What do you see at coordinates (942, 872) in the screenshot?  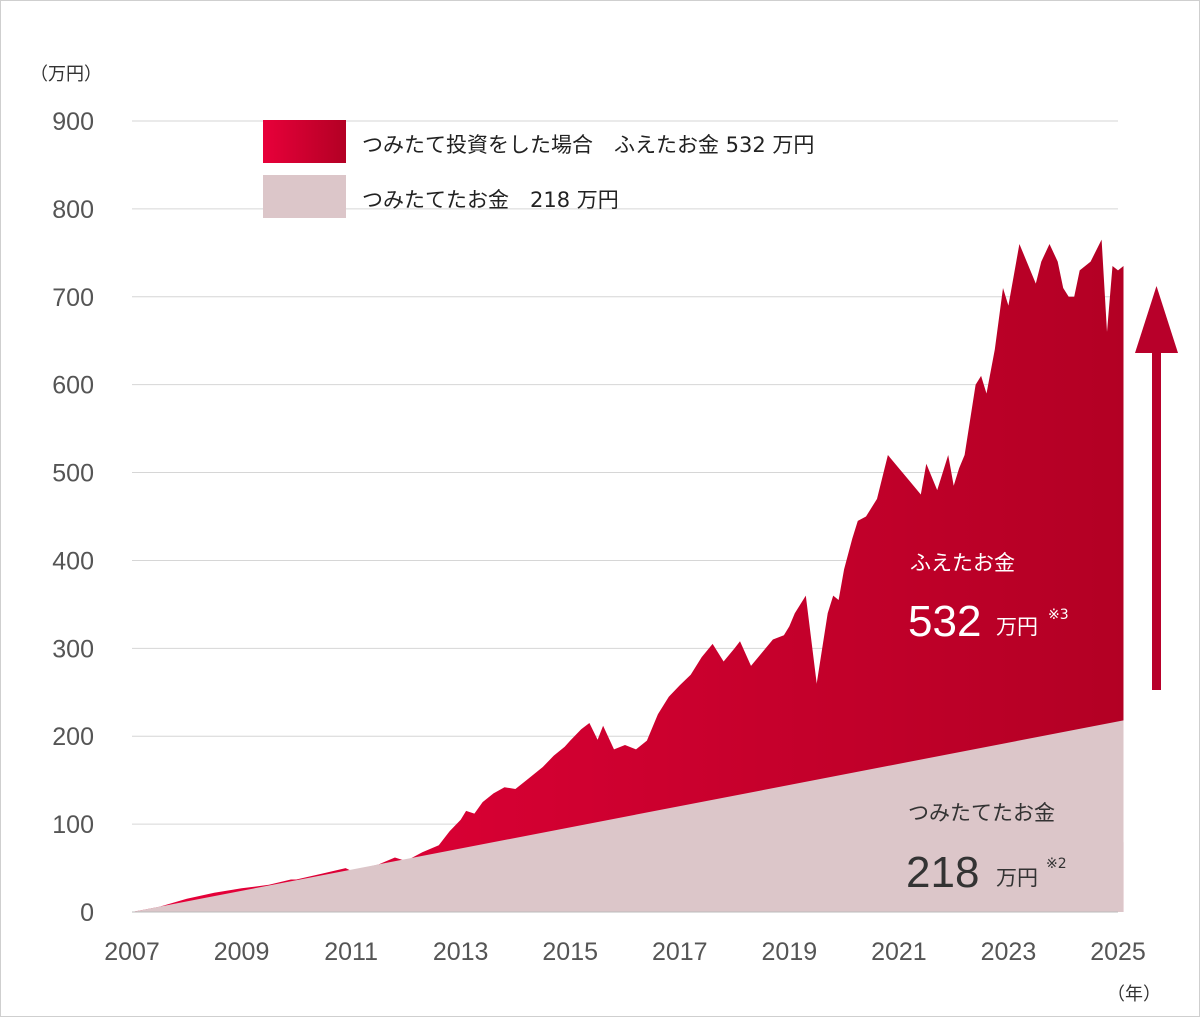 I see `annotation-contributed-value: 218` at bounding box center [942, 872].